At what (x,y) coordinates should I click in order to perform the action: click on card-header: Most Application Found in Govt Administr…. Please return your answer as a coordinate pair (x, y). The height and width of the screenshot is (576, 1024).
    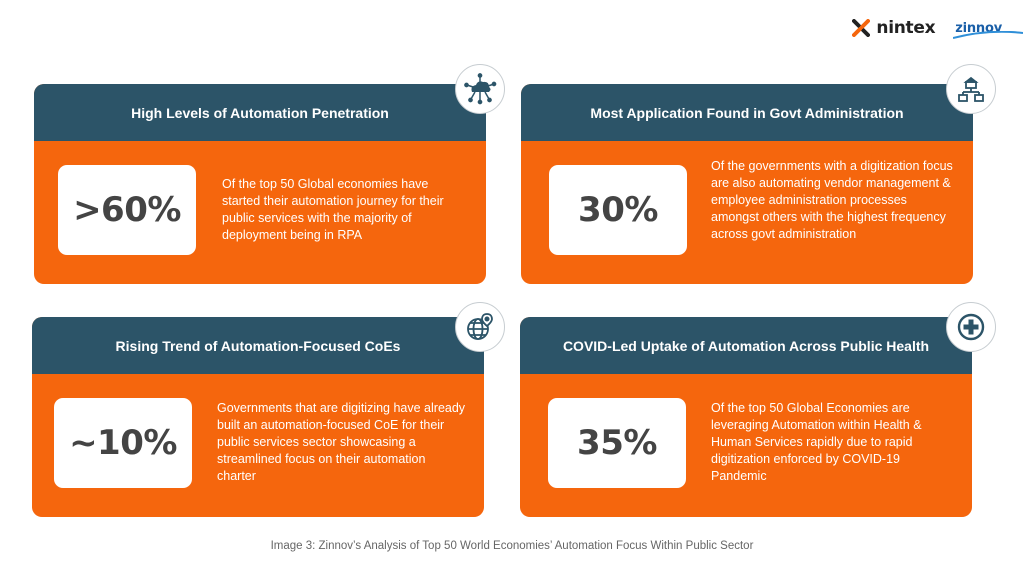
    Looking at the image, I should click on (747, 112).